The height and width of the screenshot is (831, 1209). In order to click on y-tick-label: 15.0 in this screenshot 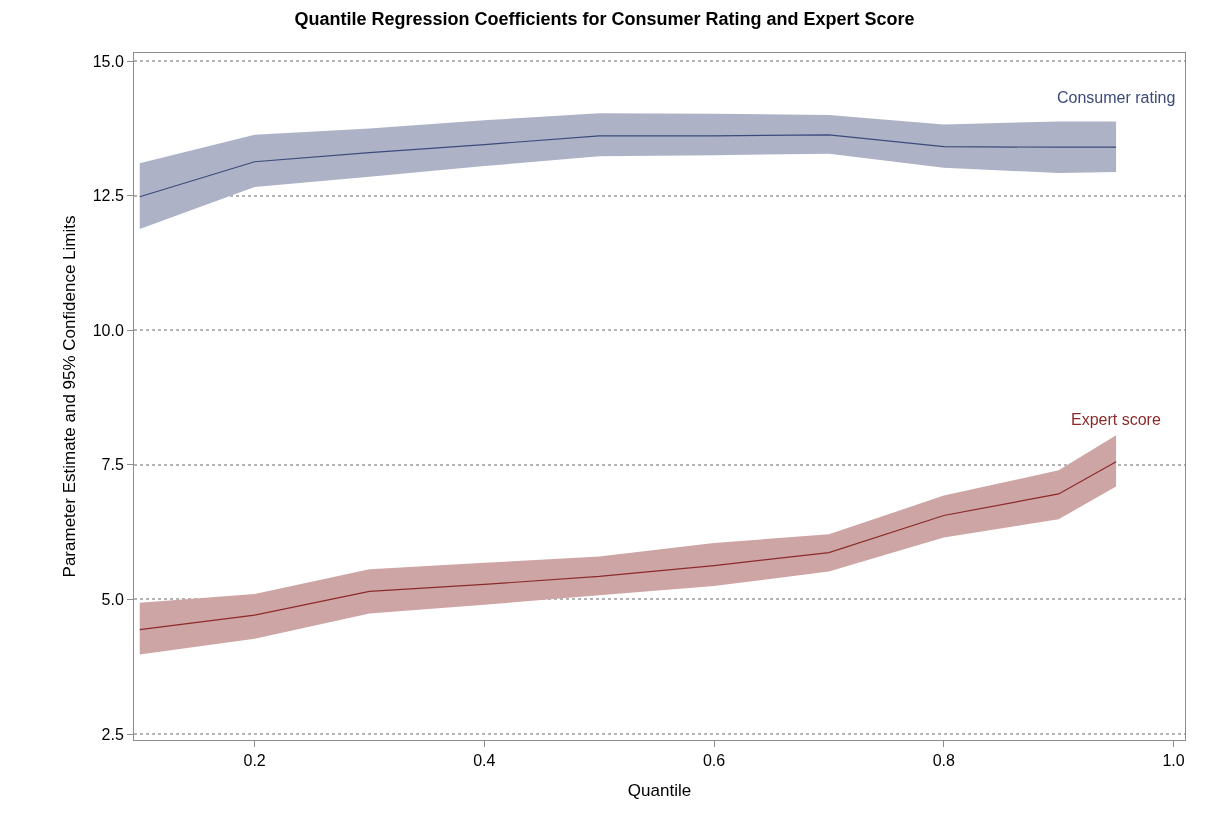, I will do `click(108, 61)`.